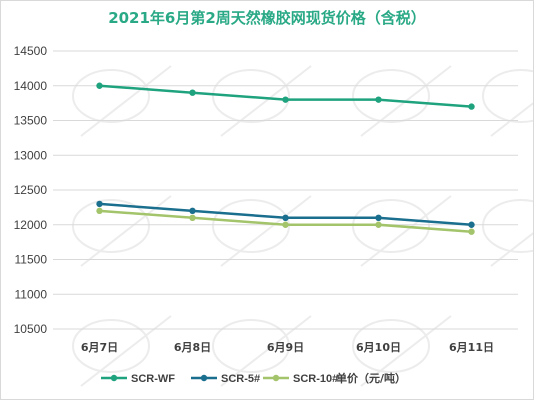 The height and width of the screenshot is (400, 534). What do you see at coordinates (31, 260) in the screenshot?
I see `y-tick-label: 11500` at bounding box center [31, 260].